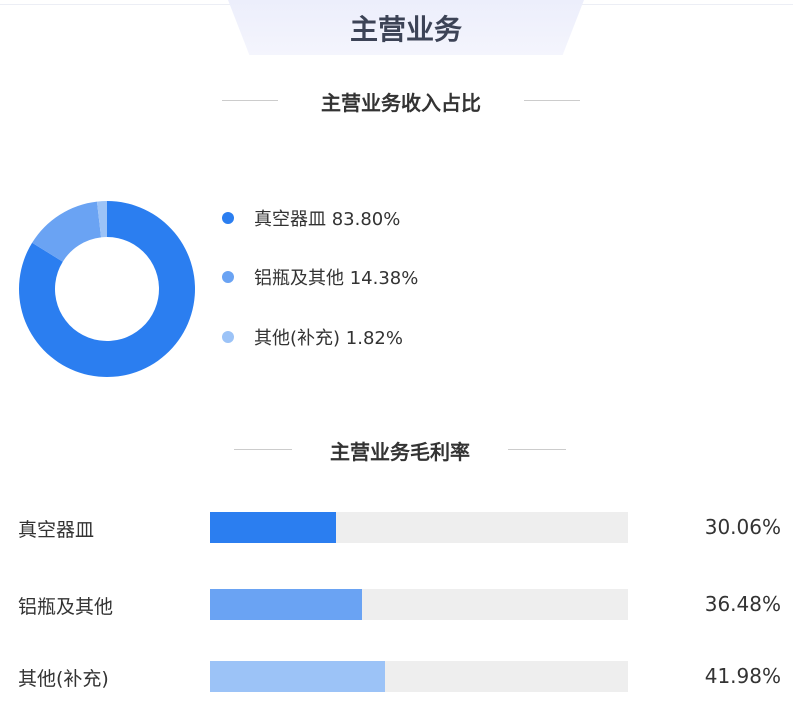 Image resolution: width=793 pixels, height=709 pixels. I want to click on bar-category-label: 真空器皿, so click(56, 530).